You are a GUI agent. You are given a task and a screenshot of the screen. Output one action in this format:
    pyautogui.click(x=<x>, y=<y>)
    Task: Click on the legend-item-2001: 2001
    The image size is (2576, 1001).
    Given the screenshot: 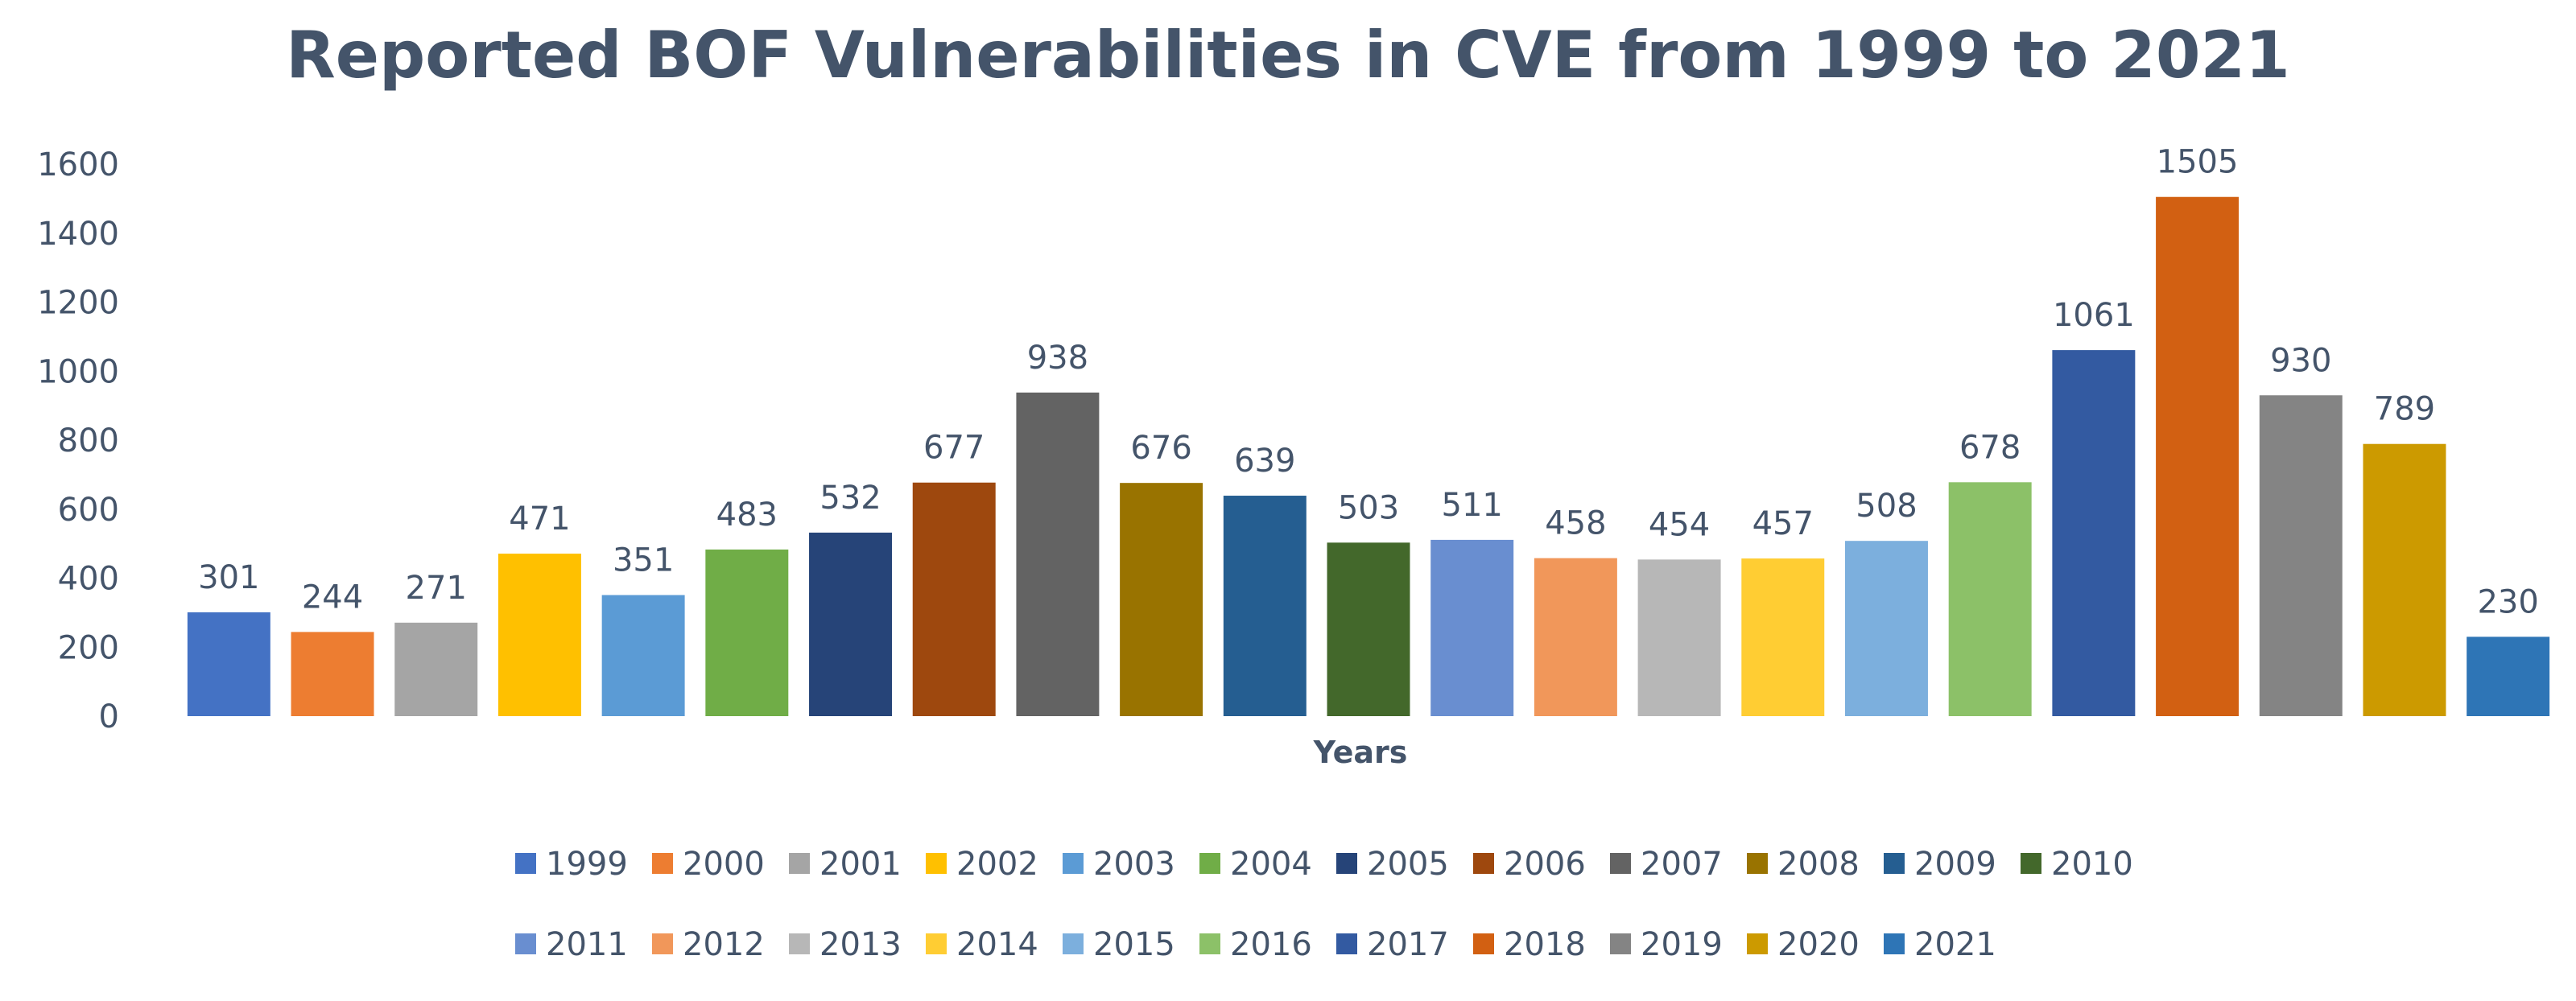 What is the action you would take?
    pyautogui.click(x=845, y=865)
    